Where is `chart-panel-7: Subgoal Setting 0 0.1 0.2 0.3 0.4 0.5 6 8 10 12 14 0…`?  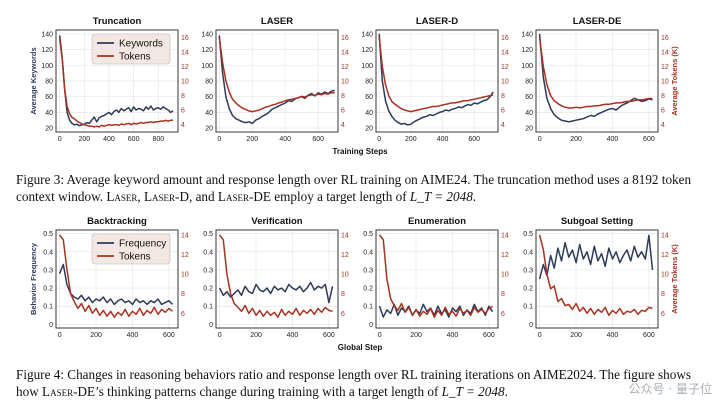 chart-panel-7: Subgoal Setting 0 0.1 0.2 0.3 0.4 0.5 6 8 10 12 14 0… is located at coordinates (601, 277).